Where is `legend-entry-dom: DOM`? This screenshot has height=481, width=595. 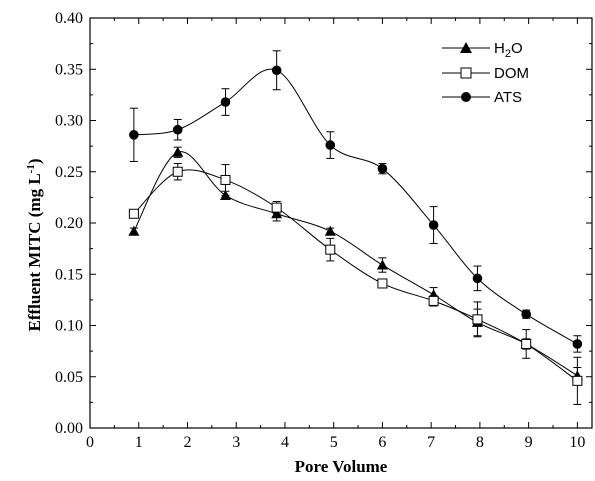
legend-entry-dom: DOM is located at coordinates (485, 73).